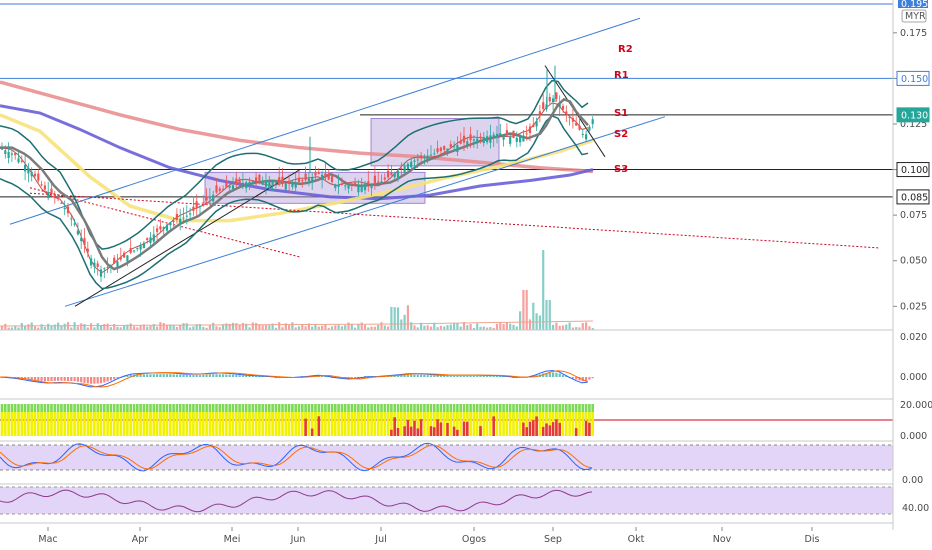  Describe the element at coordinates (914, 5) in the screenshot. I see `top-price-tag-text: 0.195` at that location.